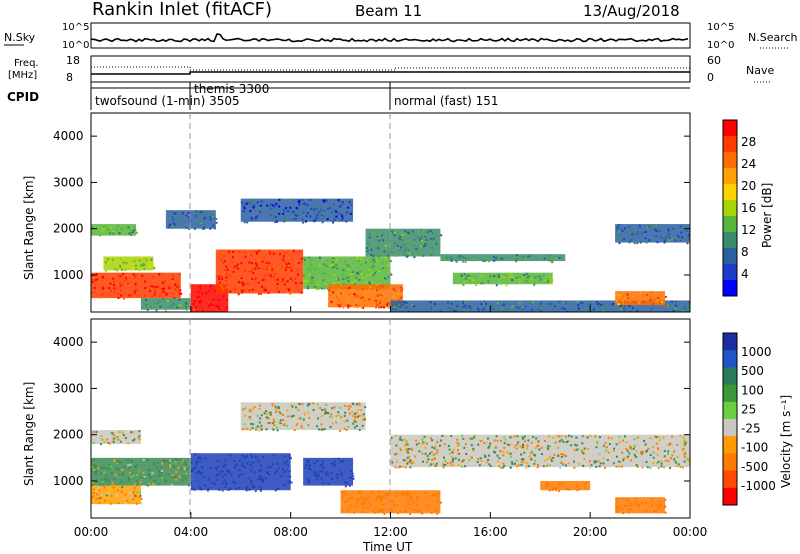 The width and height of the screenshot is (800, 554). Describe the element at coordinates (749, 419) in the screenshot. I see `velocity-colorbar: 1000 500 100 25 -25 -100 -500 -1000` at that location.